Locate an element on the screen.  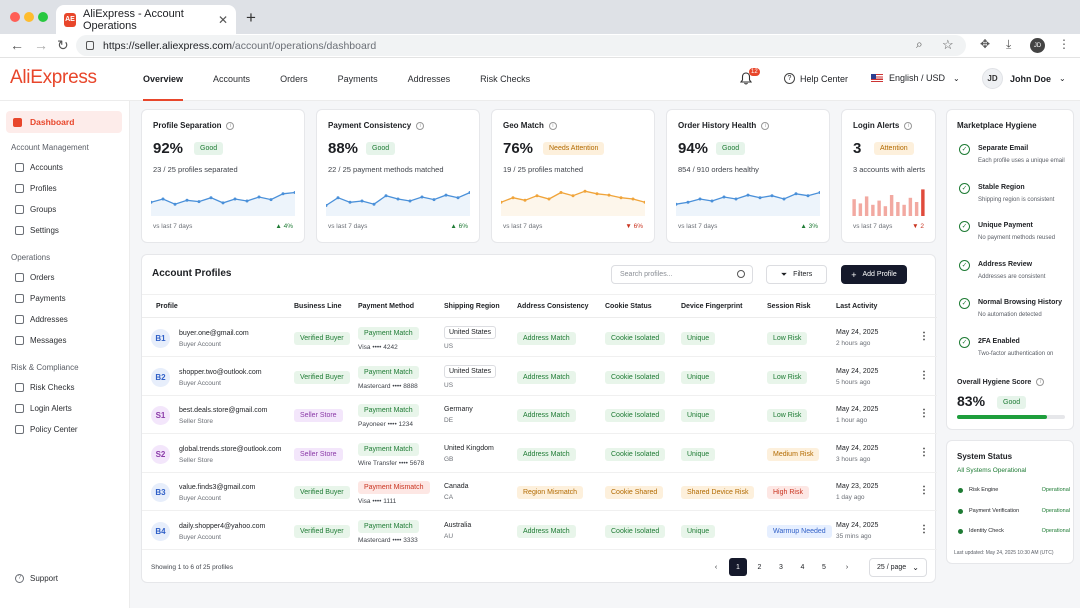
user-menu: JD John Doe ⌄ is located at coordinates (1024, 78).